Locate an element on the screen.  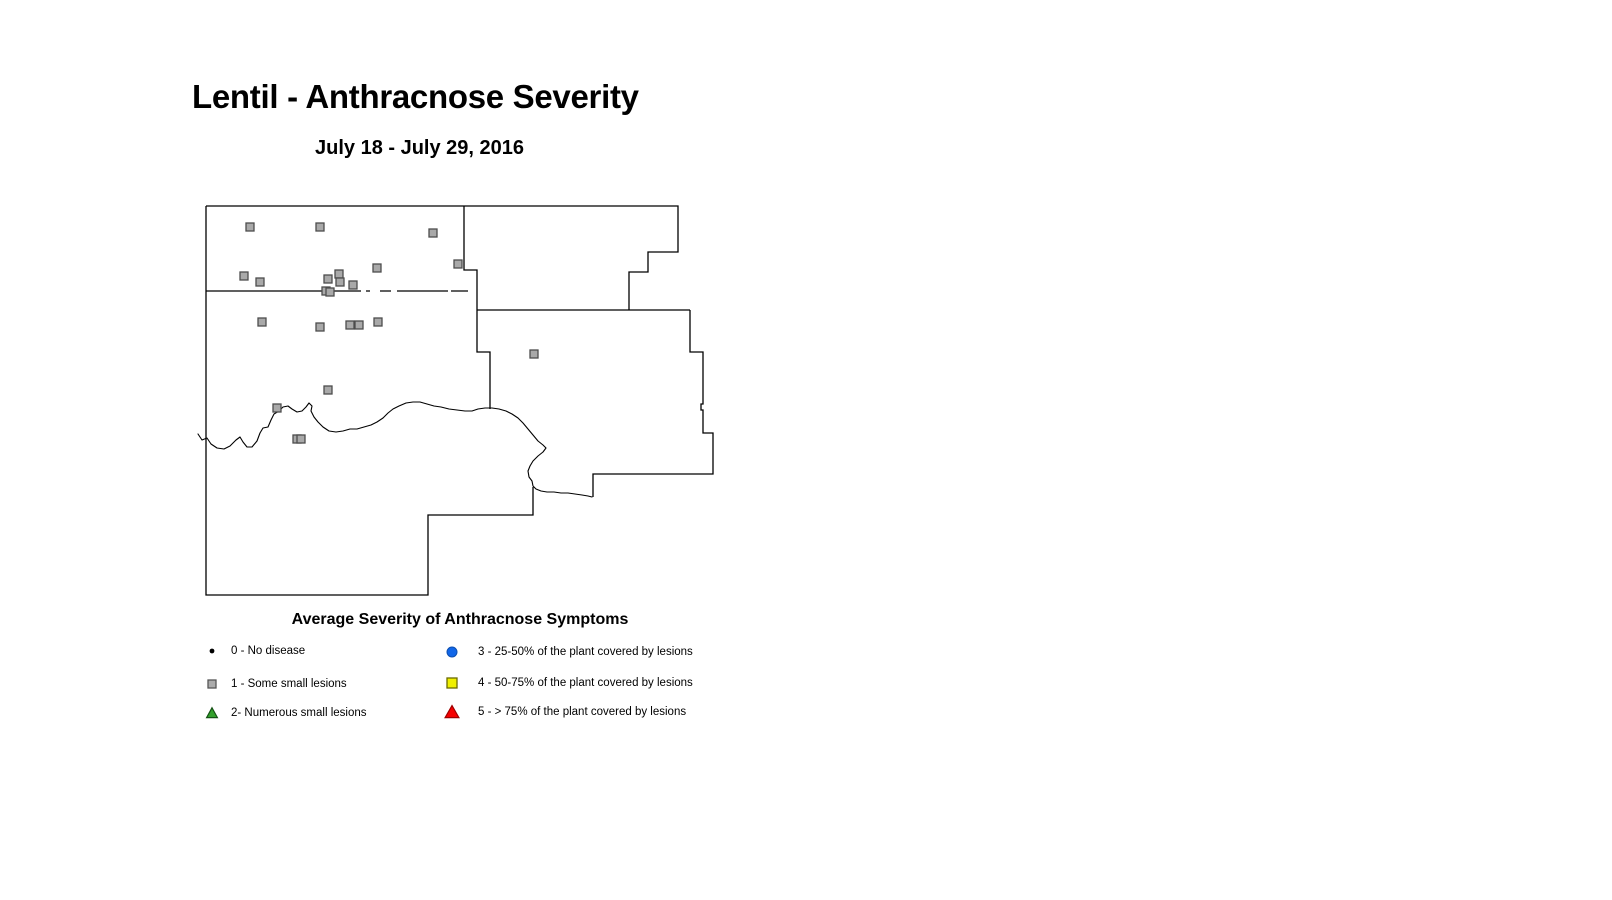
yellow-square-icon is located at coordinates (452, 683).